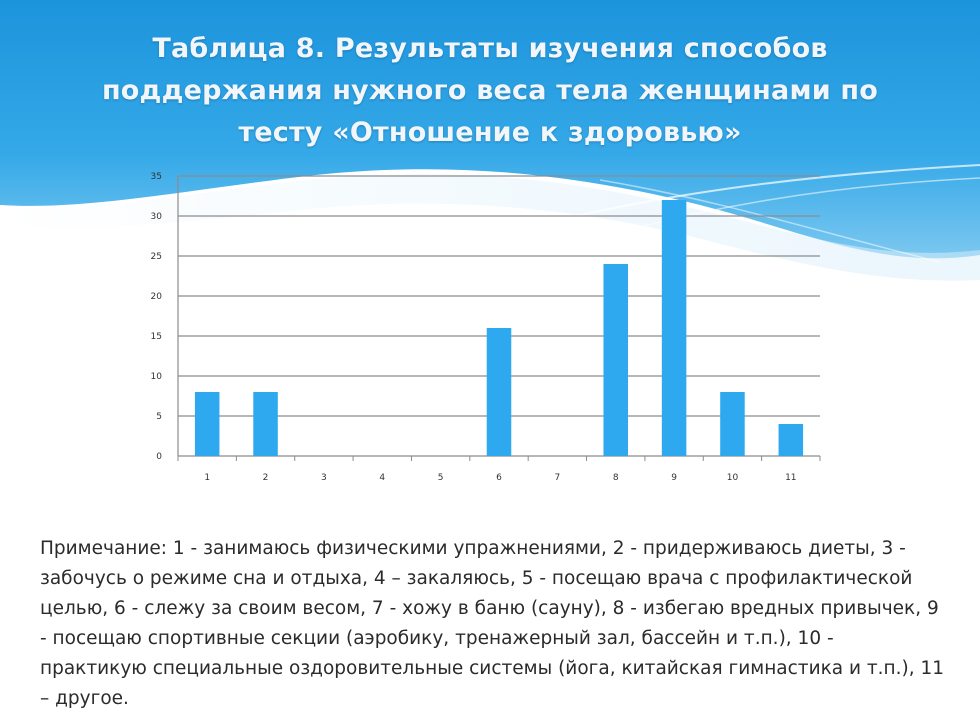 Image resolution: width=980 pixels, height=726 pixels. I want to click on x-tick-label: 8, so click(616, 478).